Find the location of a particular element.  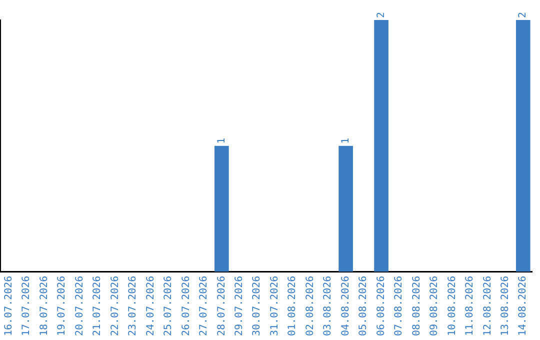

x-tick-label: 27.07.2026 is located at coordinates (204, 306).